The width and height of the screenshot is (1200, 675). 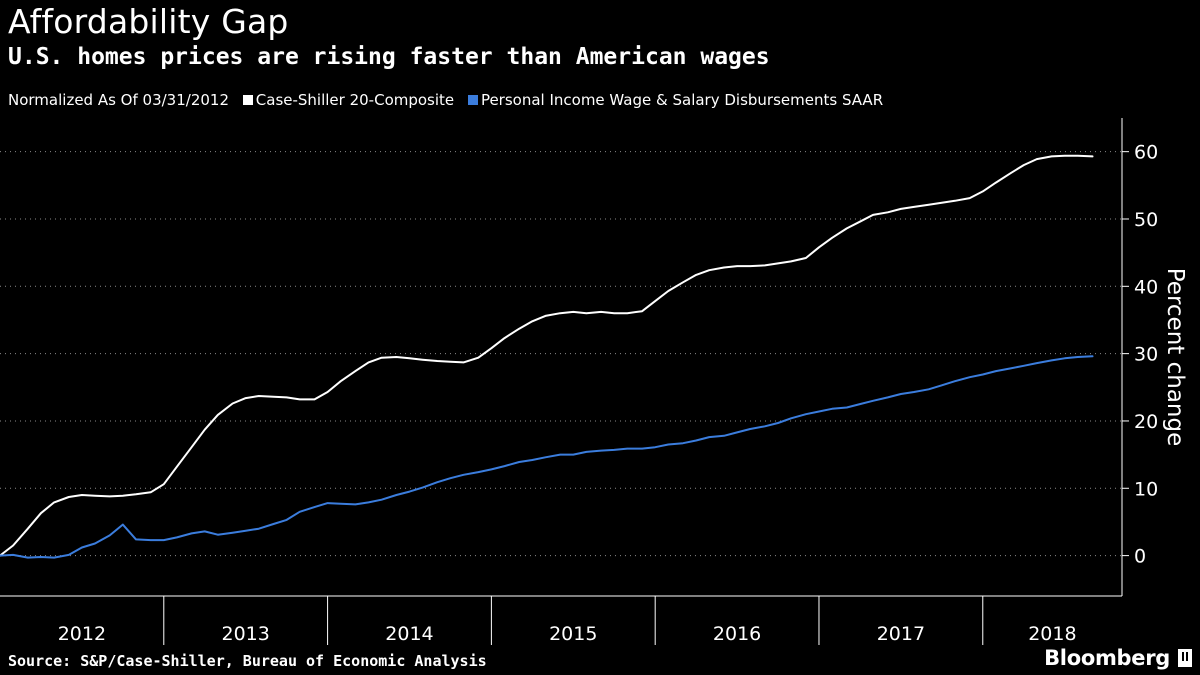 What do you see at coordinates (1146, 489) in the screenshot?
I see `y-tick-label: 10` at bounding box center [1146, 489].